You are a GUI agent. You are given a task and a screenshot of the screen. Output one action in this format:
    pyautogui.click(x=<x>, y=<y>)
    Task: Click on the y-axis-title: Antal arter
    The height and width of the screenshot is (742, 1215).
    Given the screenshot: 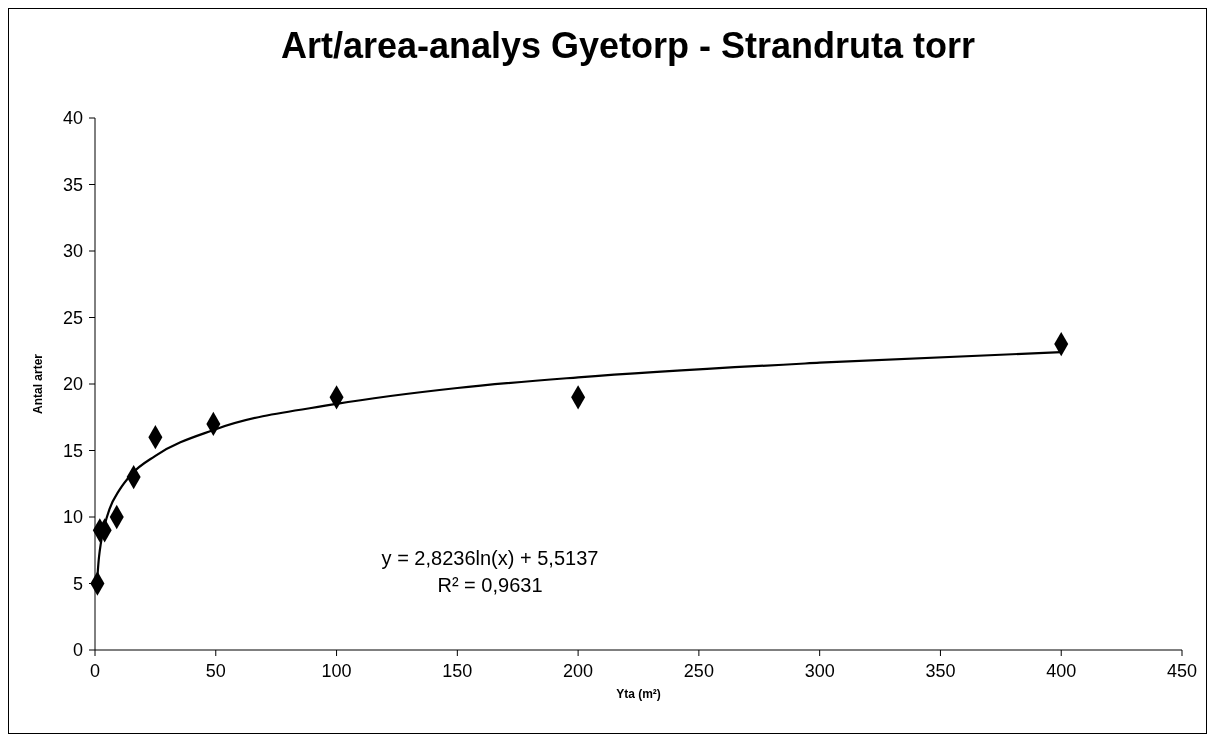 What is the action you would take?
    pyautogui.click(x=38, y=384)
    